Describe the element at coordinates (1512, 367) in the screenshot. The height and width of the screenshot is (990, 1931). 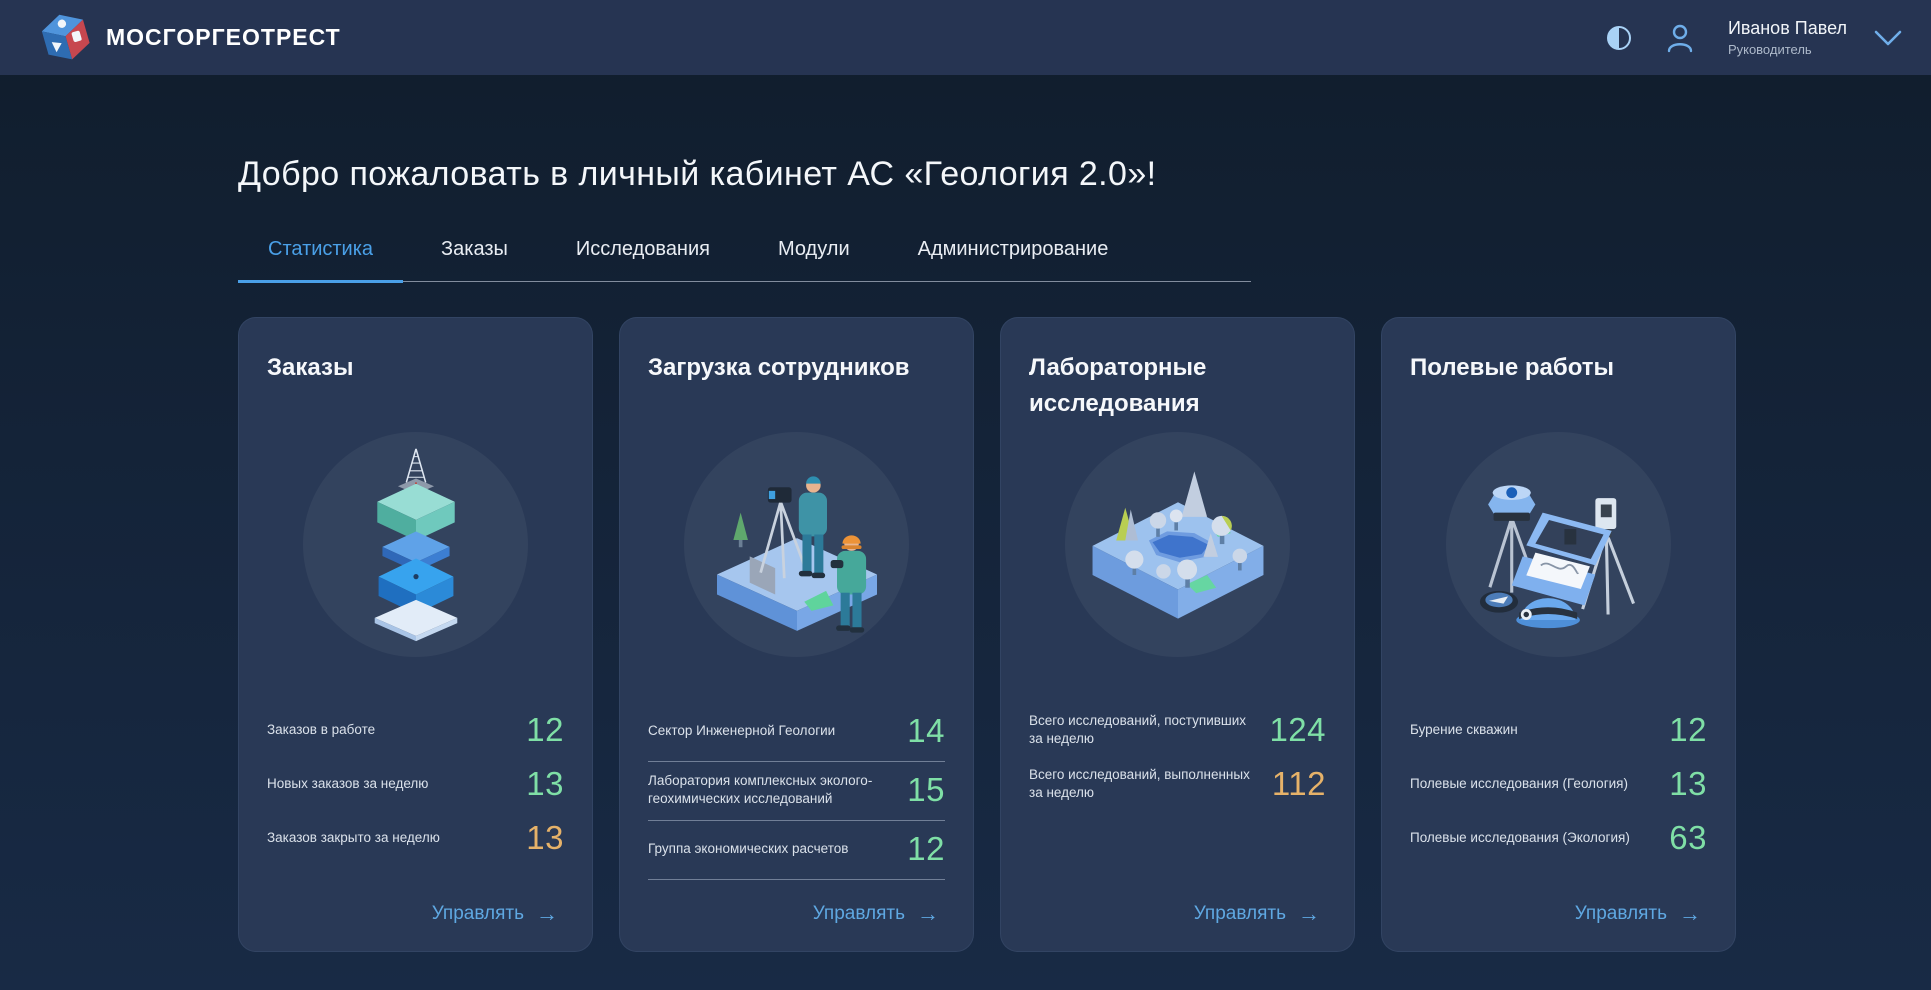
I see `card-title: Полевые работы` at that location.